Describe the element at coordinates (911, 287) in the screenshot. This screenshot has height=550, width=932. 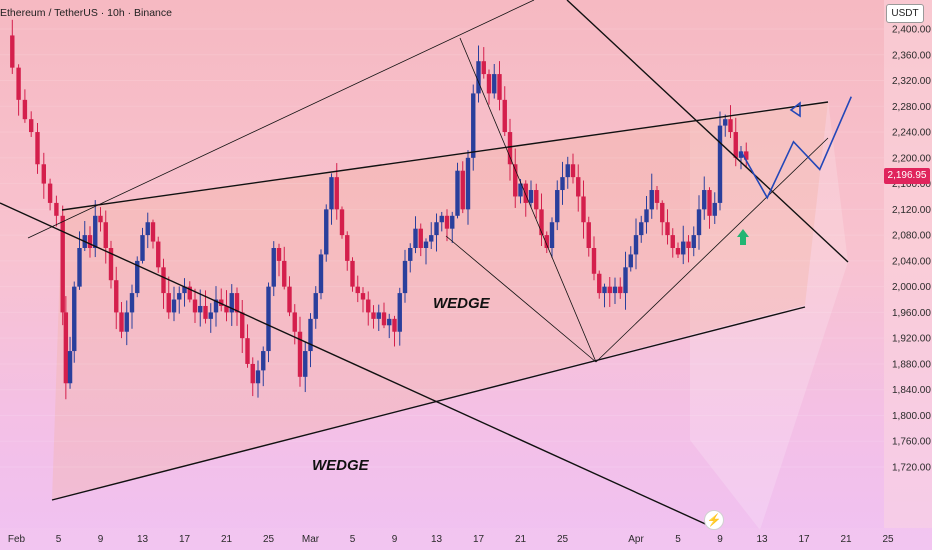
I see `price-tick-label: 2,000.00` at that location.